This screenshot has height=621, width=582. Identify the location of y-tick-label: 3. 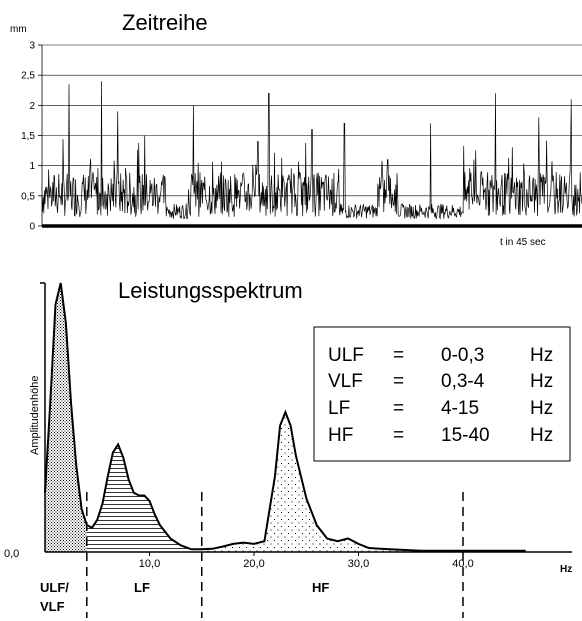
(32, 46).